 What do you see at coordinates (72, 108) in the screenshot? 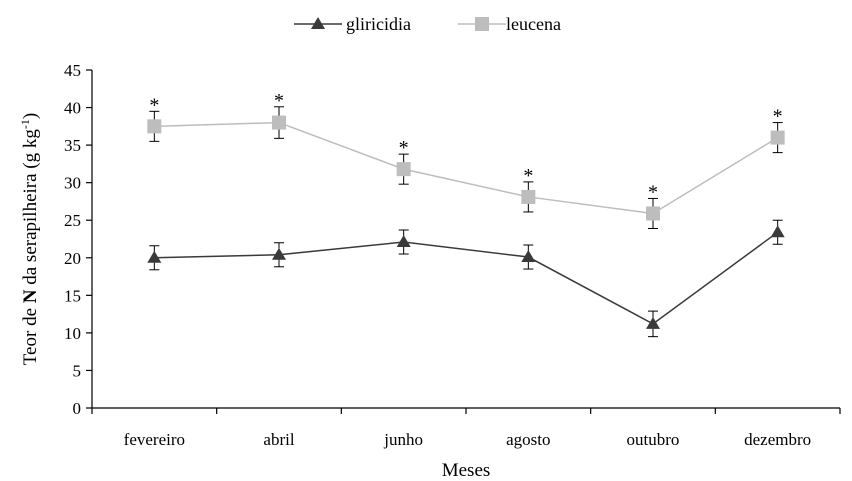
I see `y-tick-label: 40` at bounding box center [72, 108].